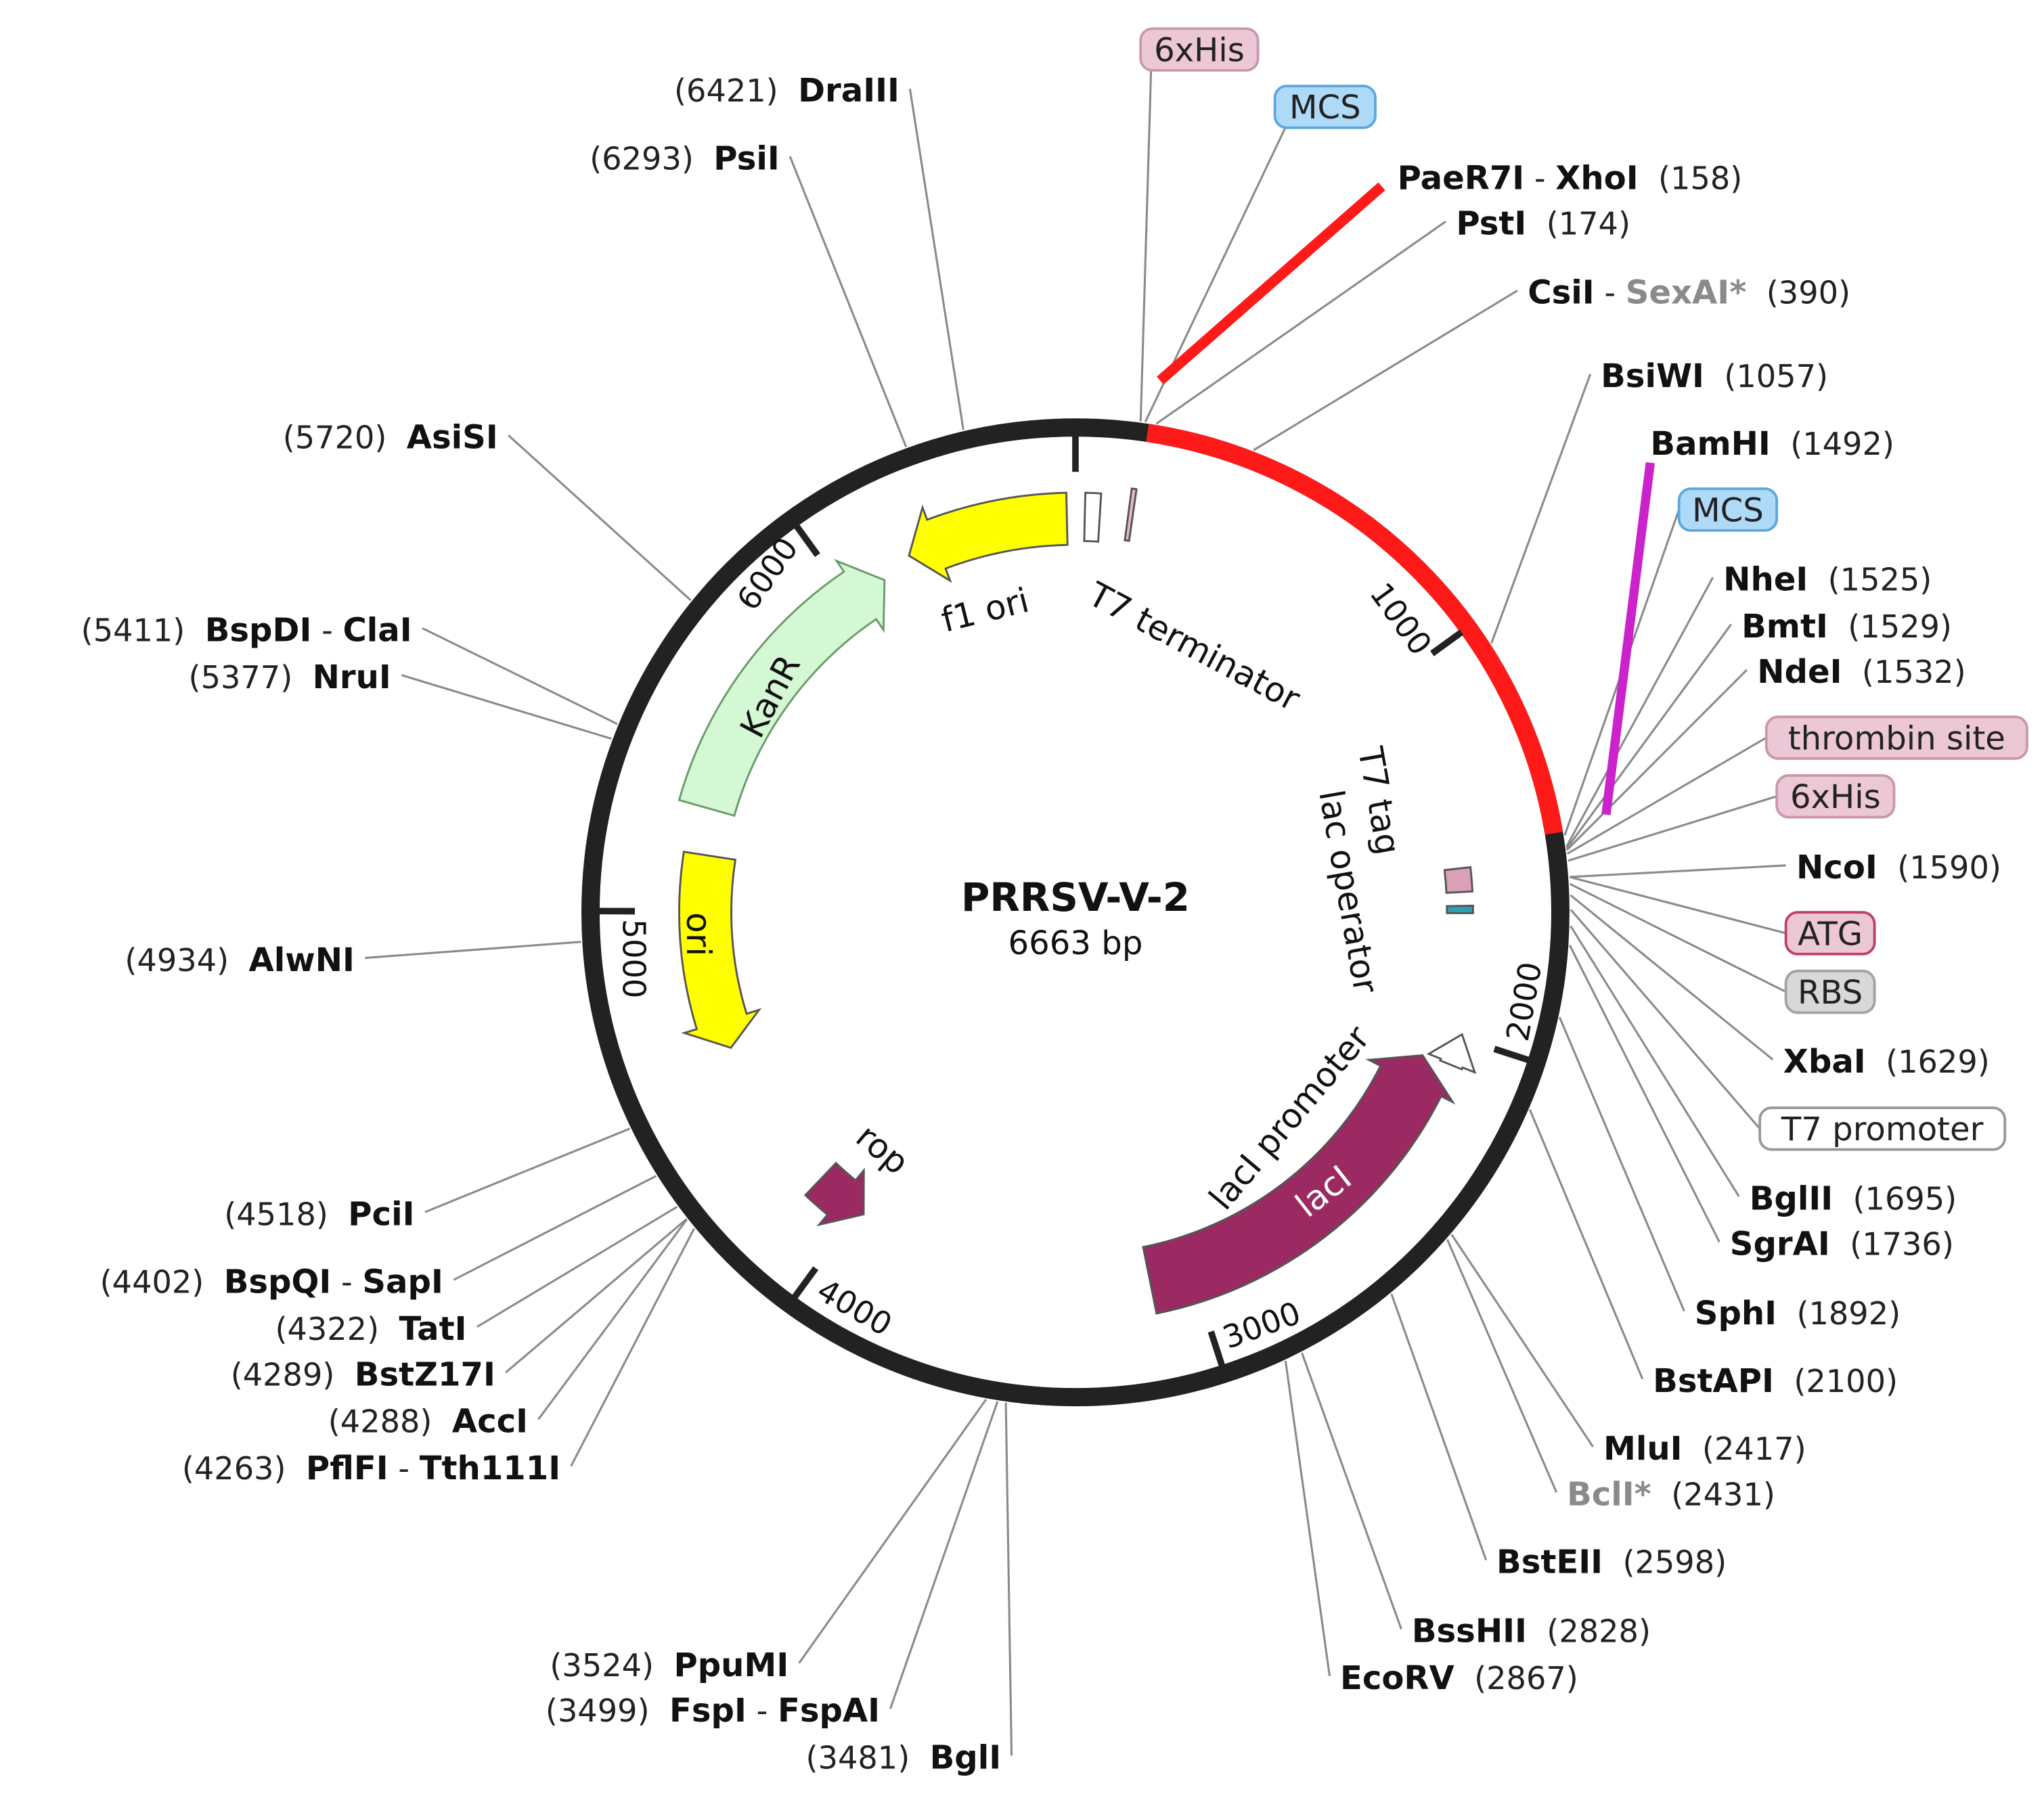 The image size is (2044, 1796). What do you see at coordinates (1093, 517) in the screenshot?
I see `t7-terminator-box` at bounding box center [1093, 517].